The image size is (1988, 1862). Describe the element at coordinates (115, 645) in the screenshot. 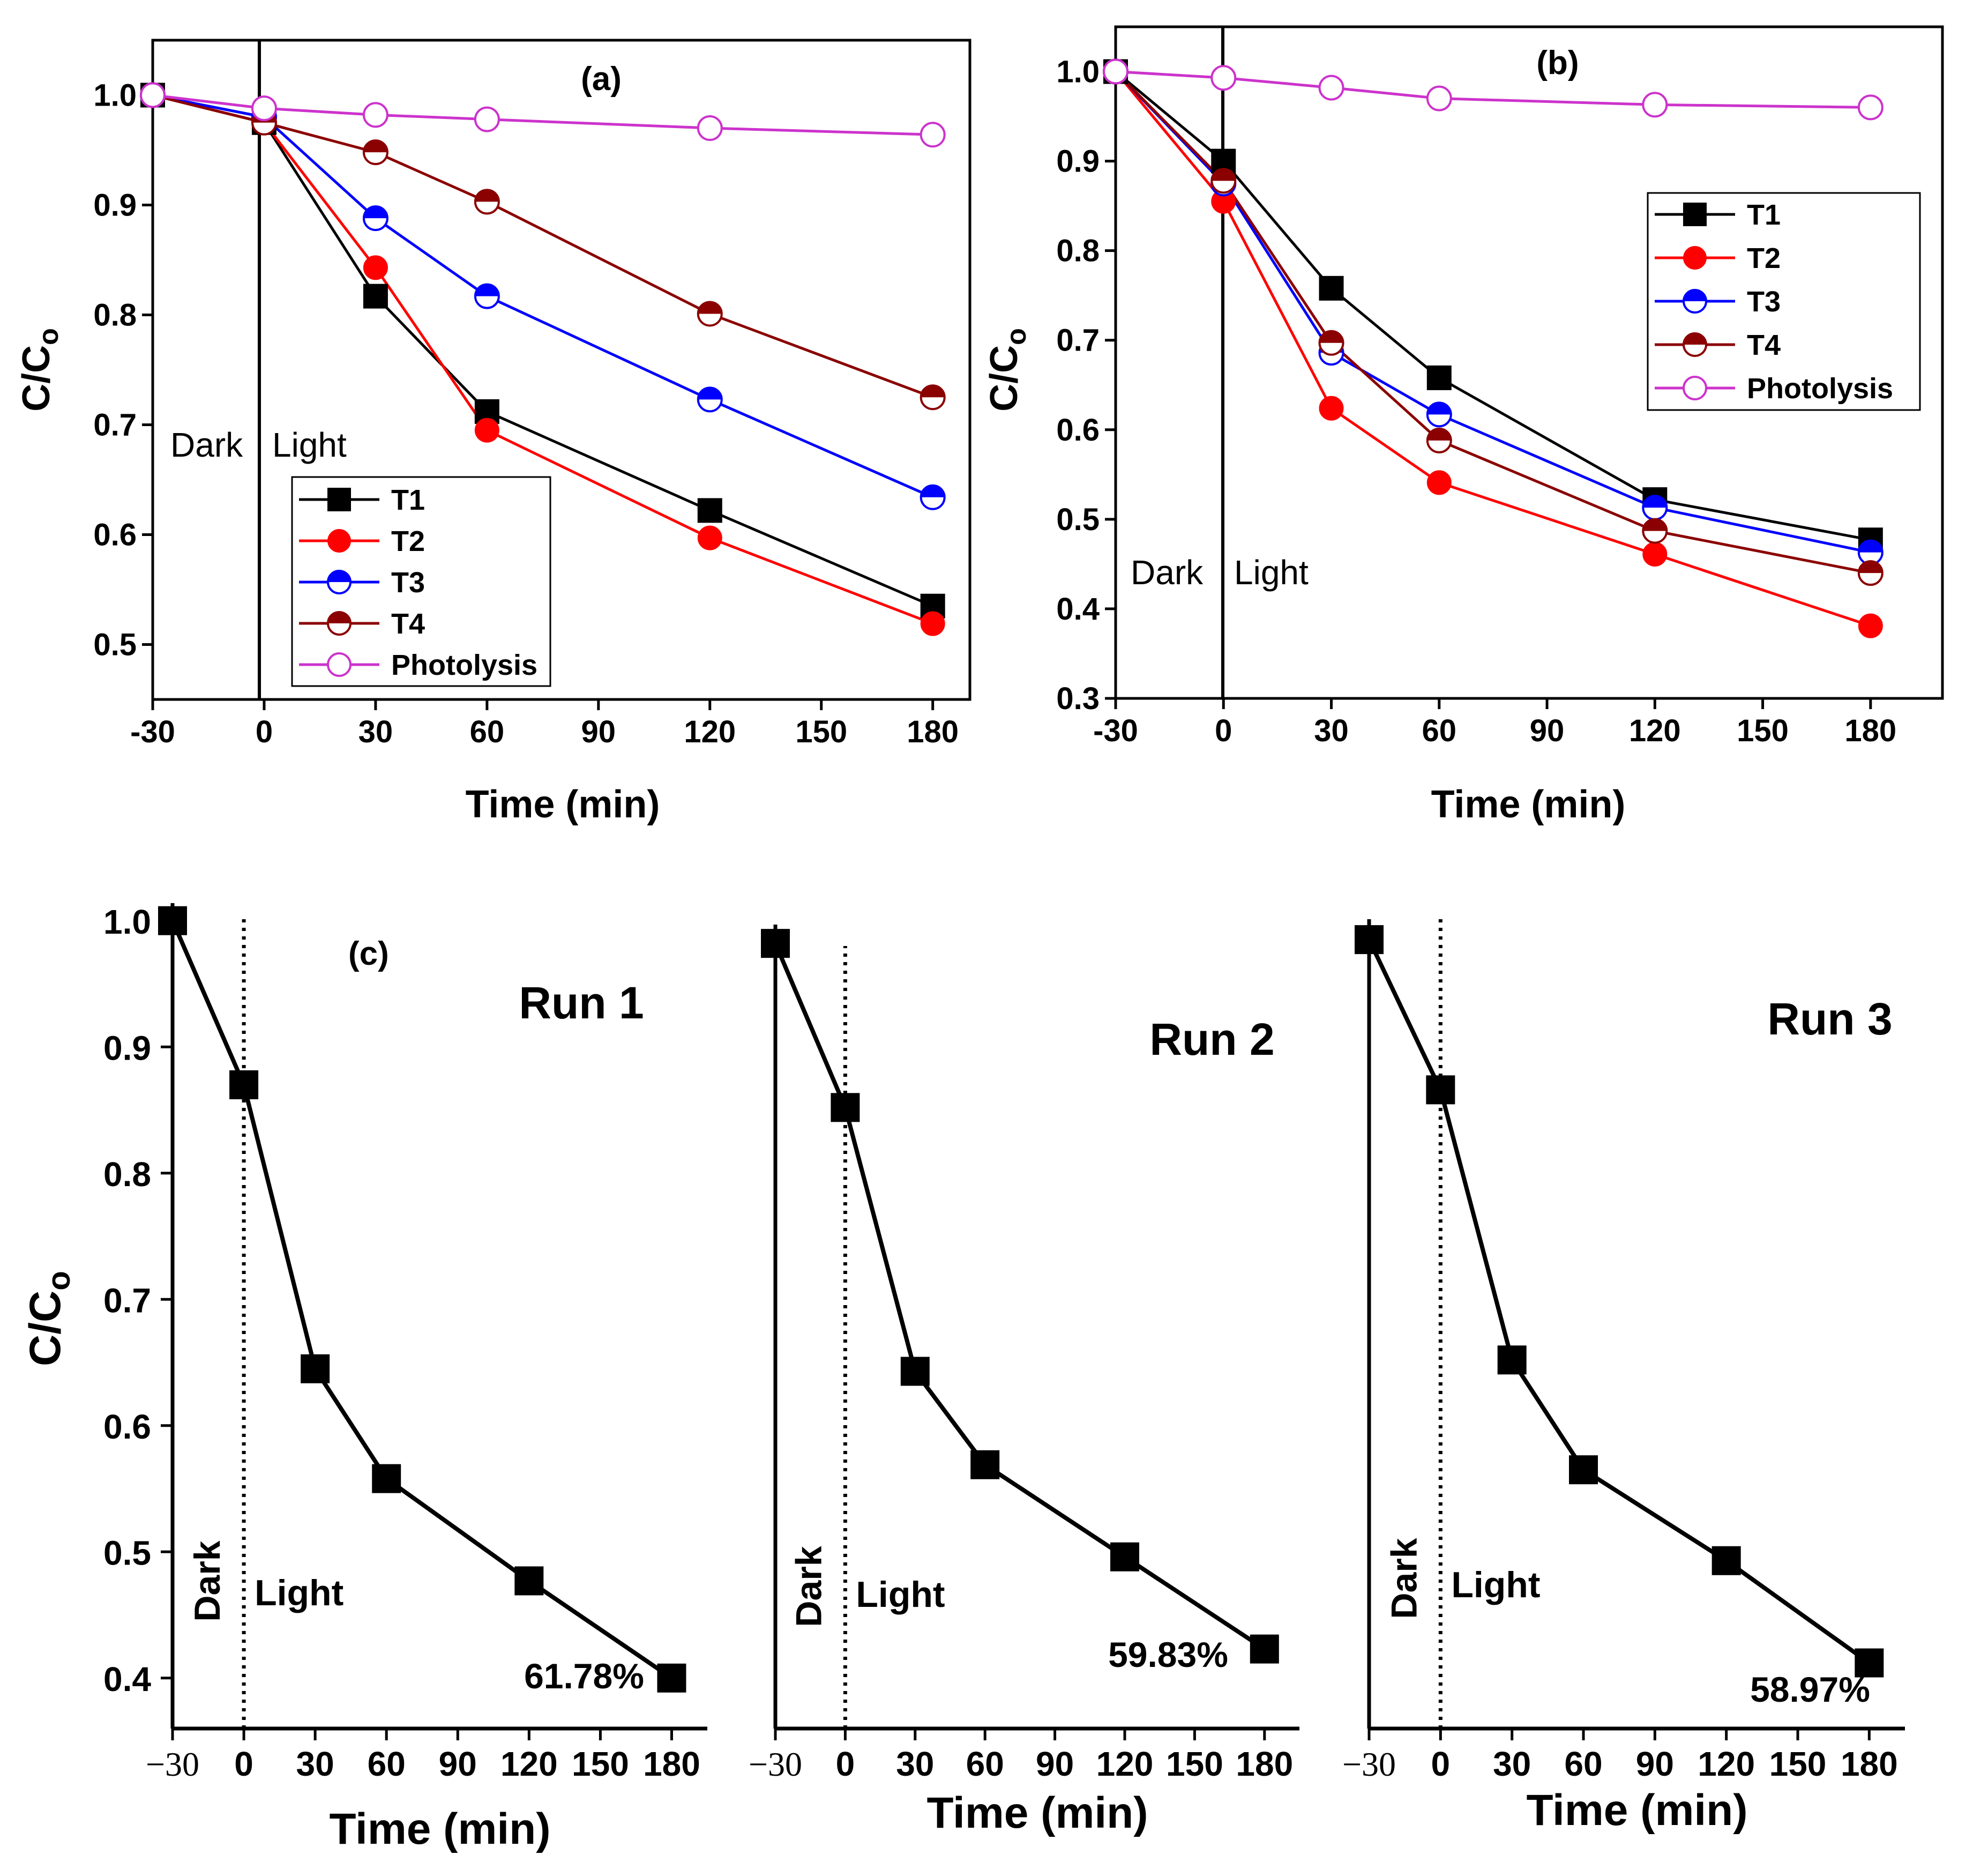

I see `a-ytick-label: 0.5` at that location.